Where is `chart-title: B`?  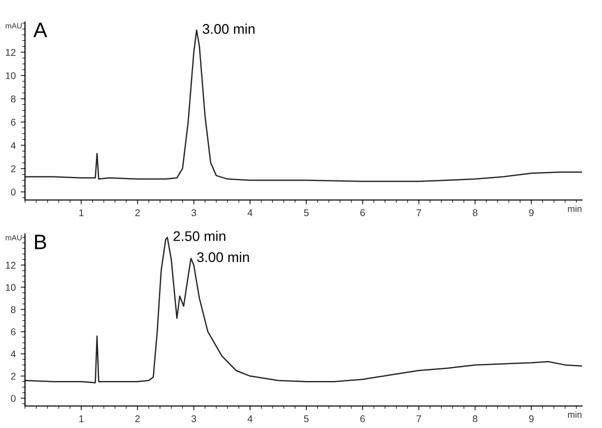 chart-title: B is located at coordinates (40, 242).